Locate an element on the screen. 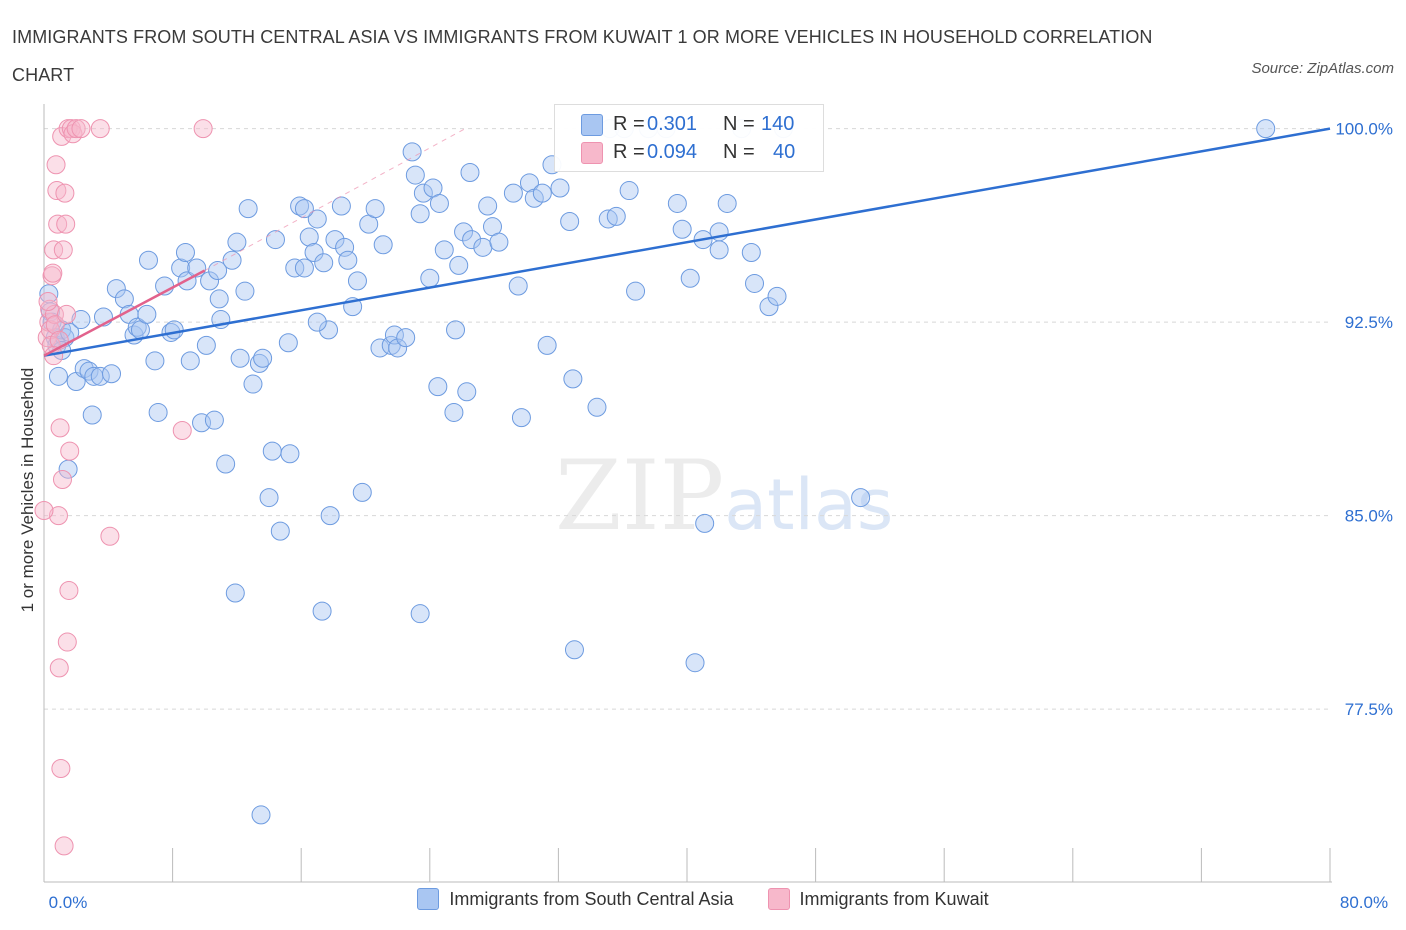 Image resolution: width=1406 pixels, height=930 pixels. legend-label: Immigrants from Kuwait is located at coordinates (894, 898).